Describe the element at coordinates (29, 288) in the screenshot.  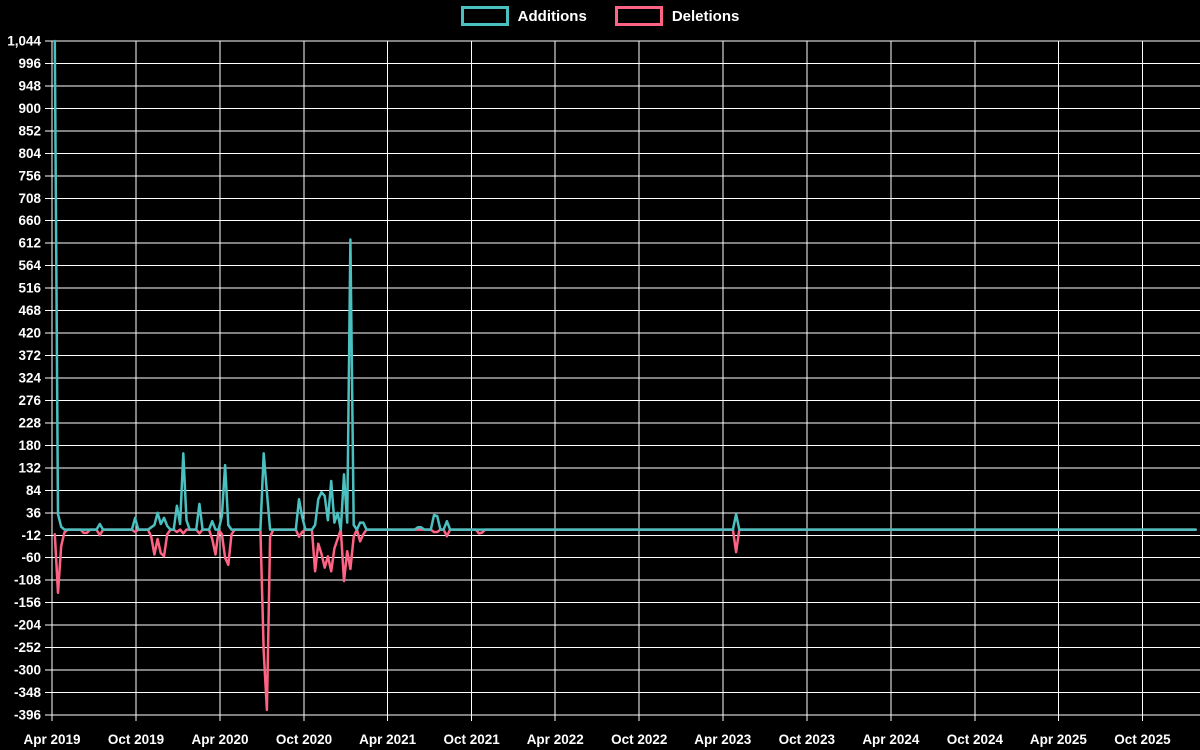
I see `y-tick-label: 516` at that location.